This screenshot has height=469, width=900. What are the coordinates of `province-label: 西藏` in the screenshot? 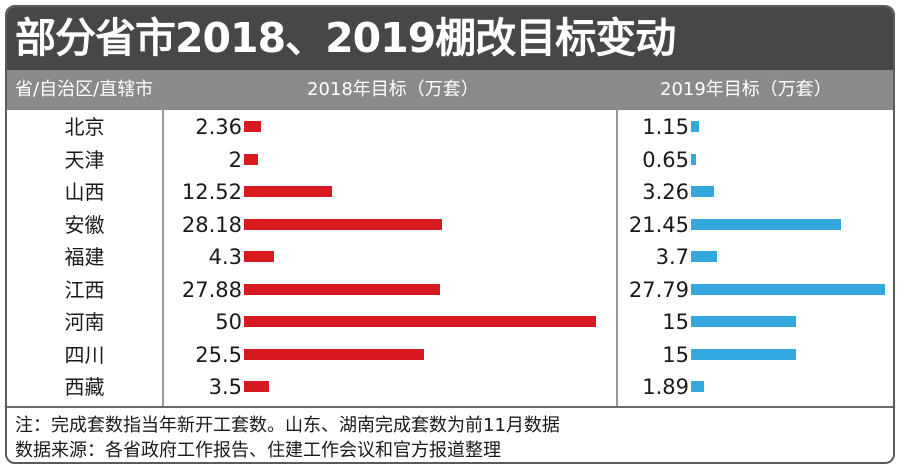 It's located at (84, 387).